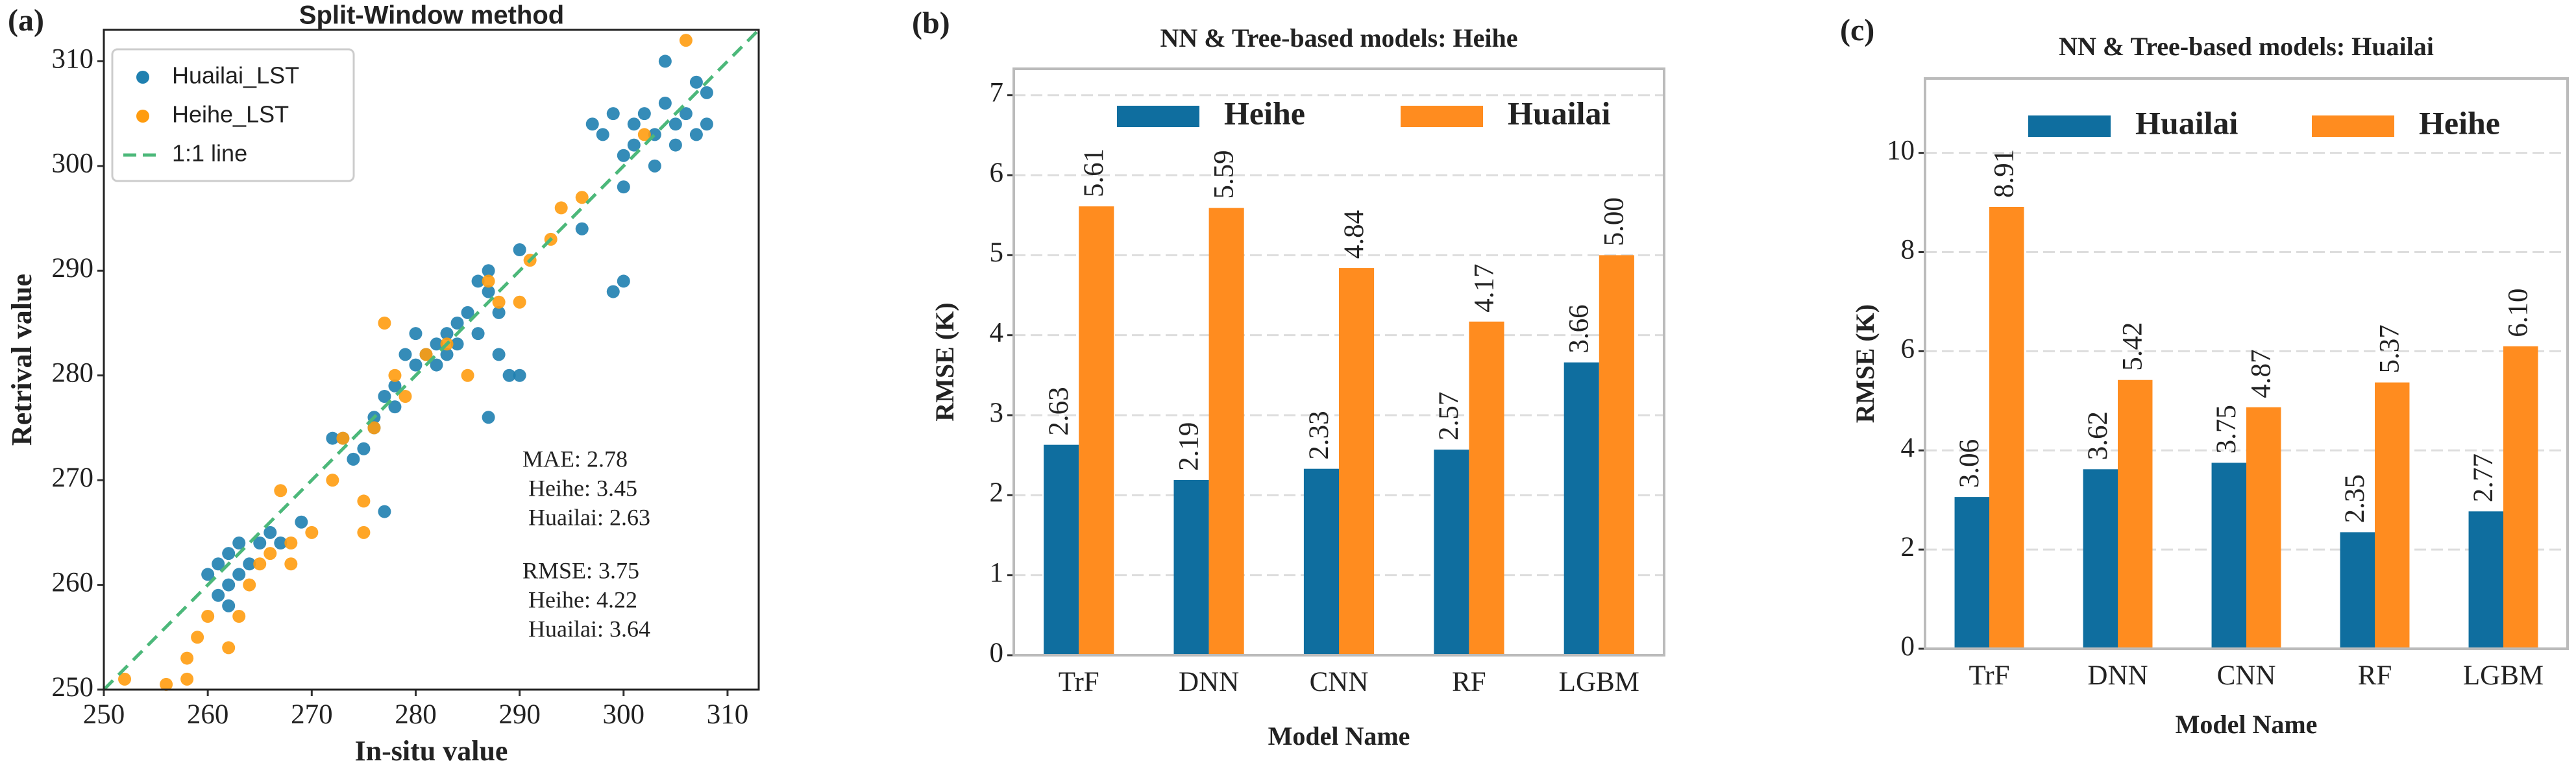  What do you see at coordinates (1094, 173) in the screenshot?
I see `value-label: 5.61` at bounding box center [1094, 173].